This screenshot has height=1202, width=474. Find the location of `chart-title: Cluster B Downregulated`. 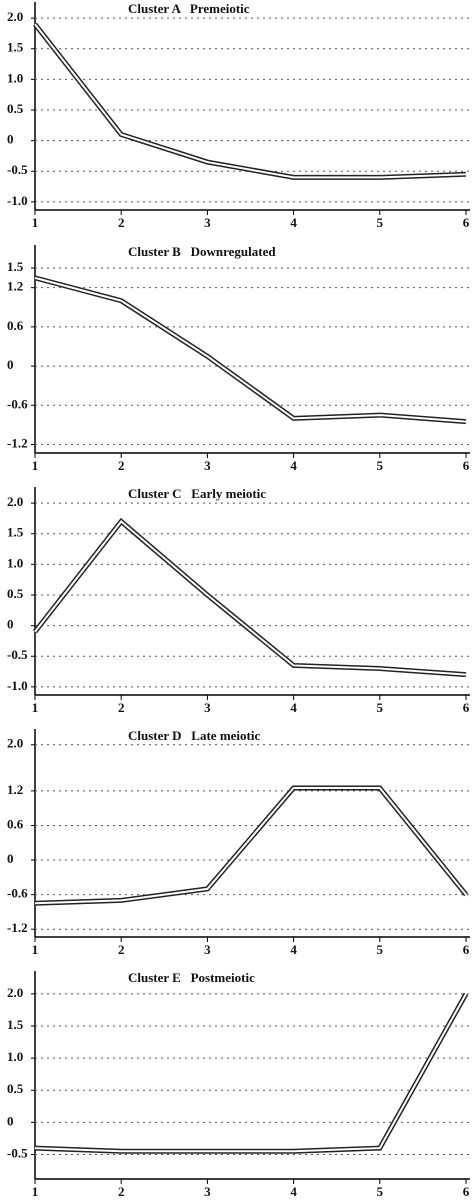

chart-title: Cluster B Downregulated is located at coordinates (202, 251).